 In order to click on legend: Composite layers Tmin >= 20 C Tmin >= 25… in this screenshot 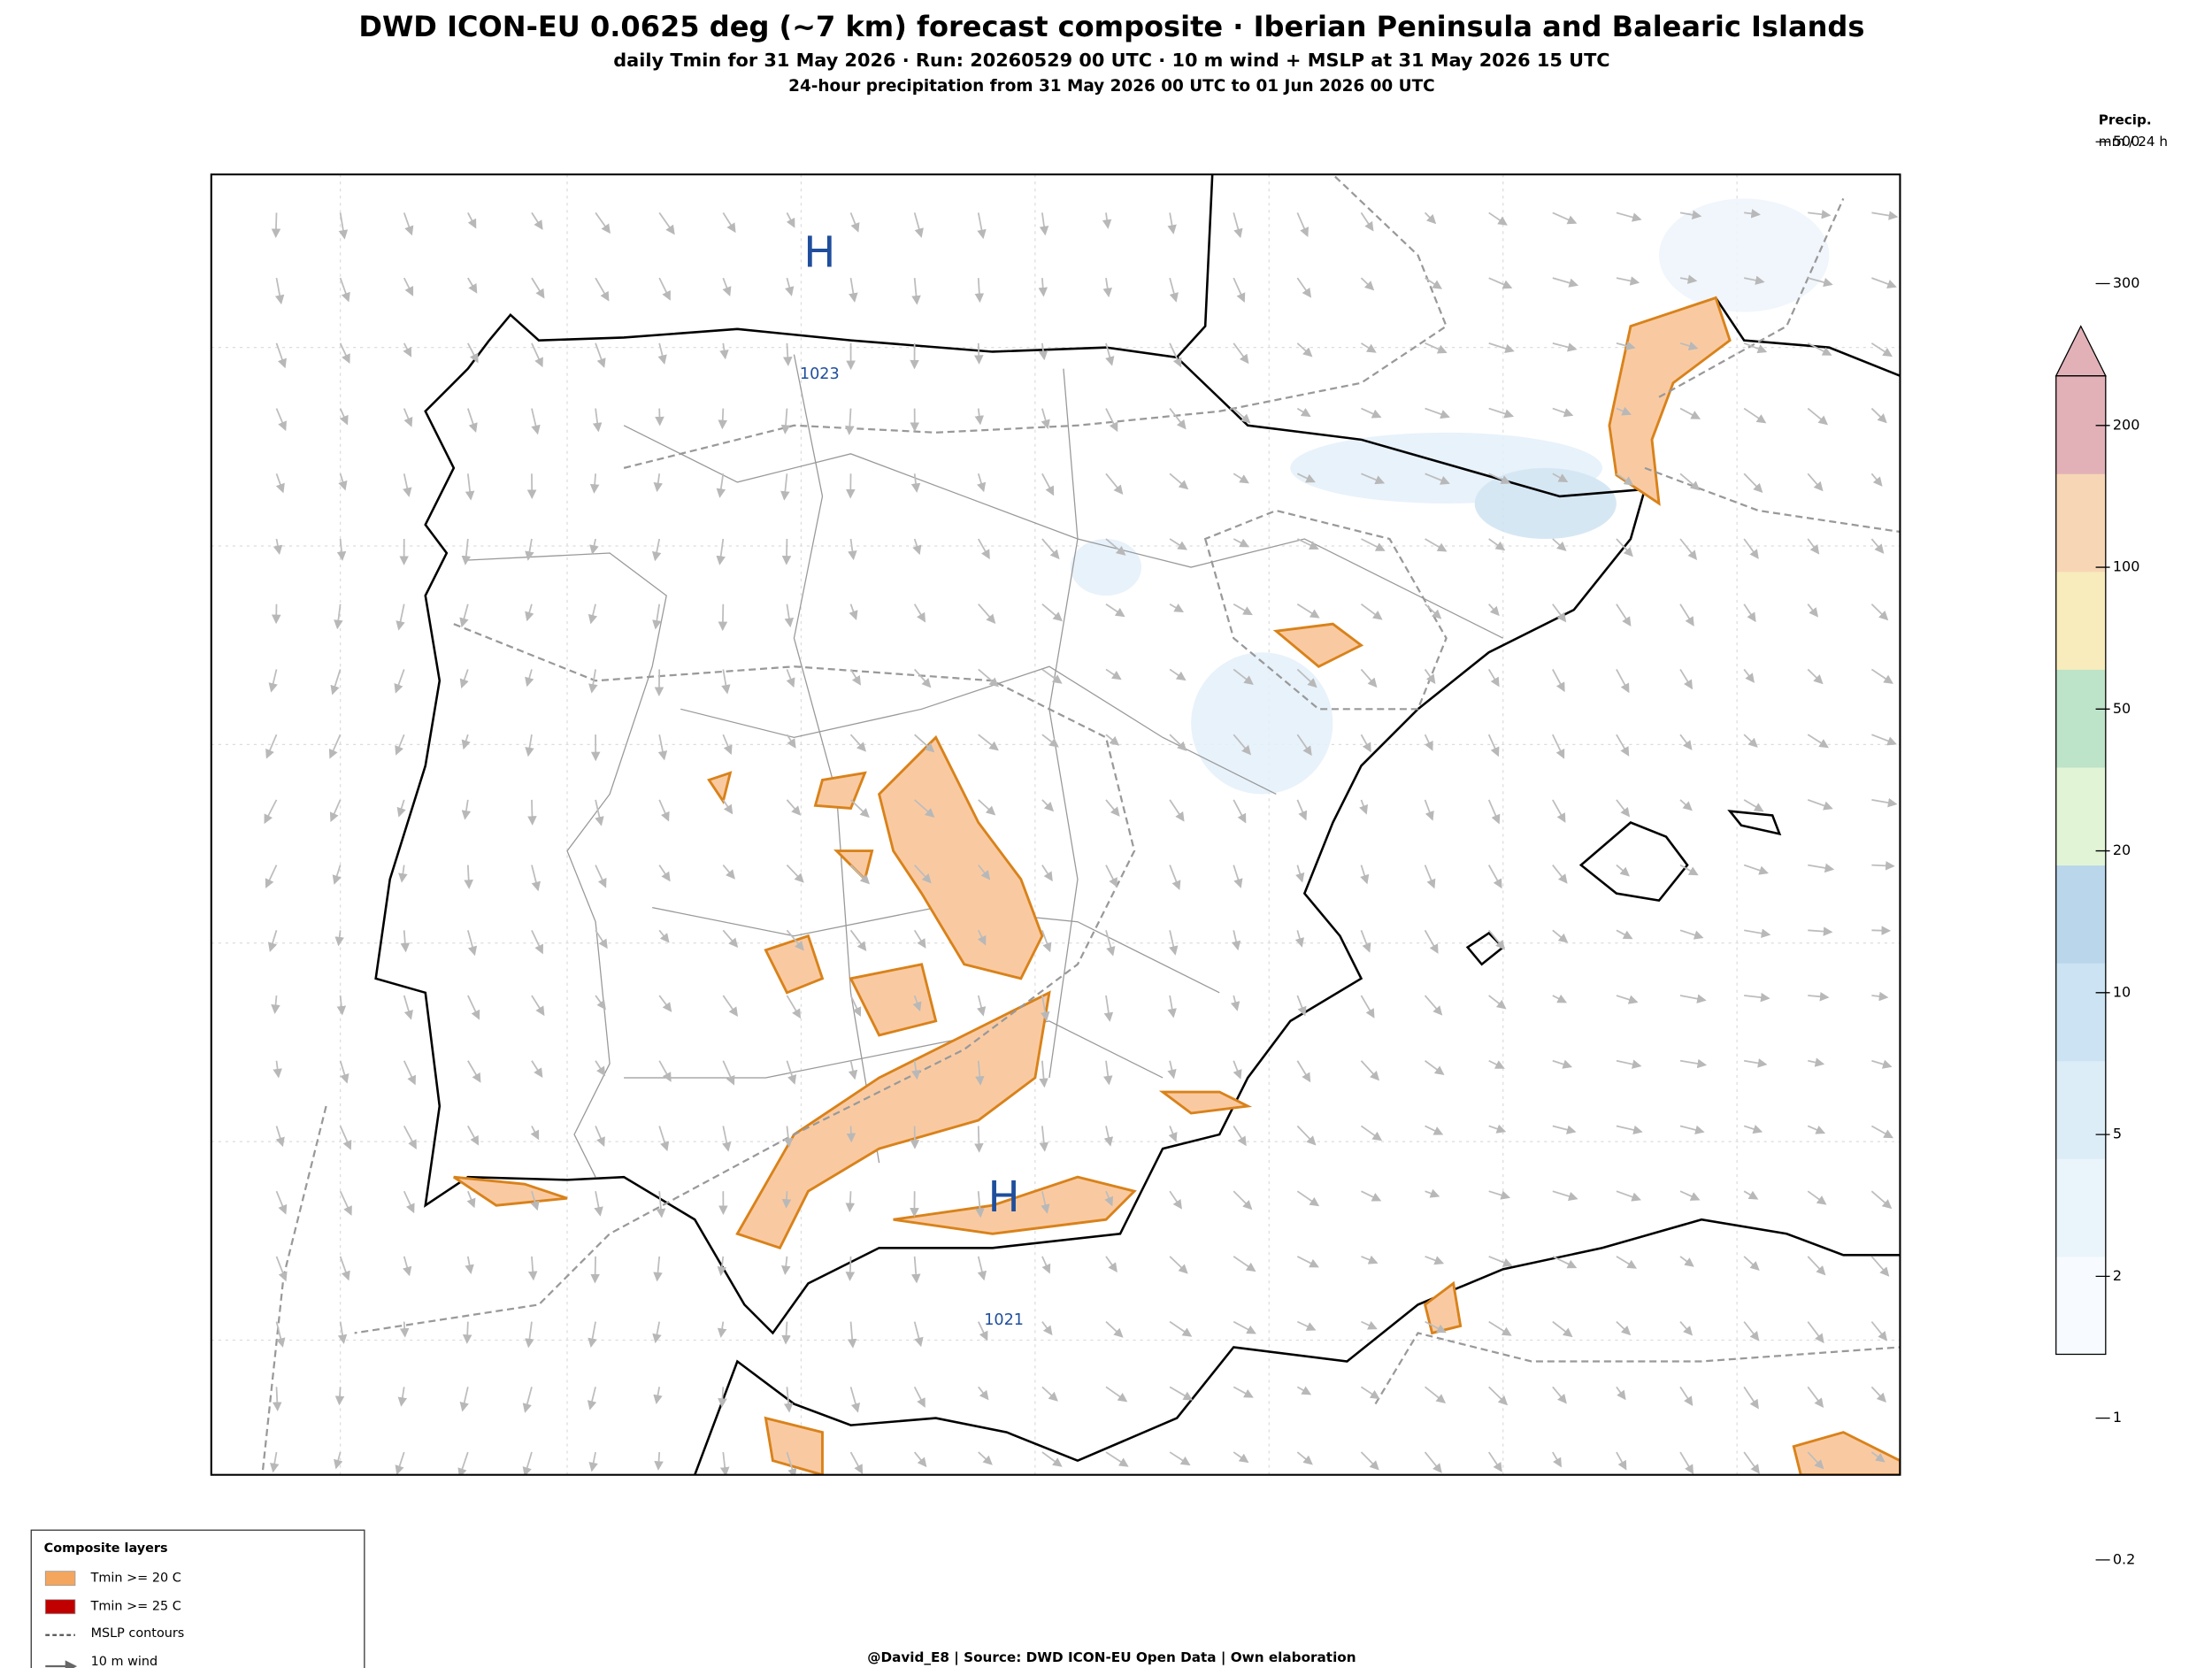, I will do `click(197, 1599)`.